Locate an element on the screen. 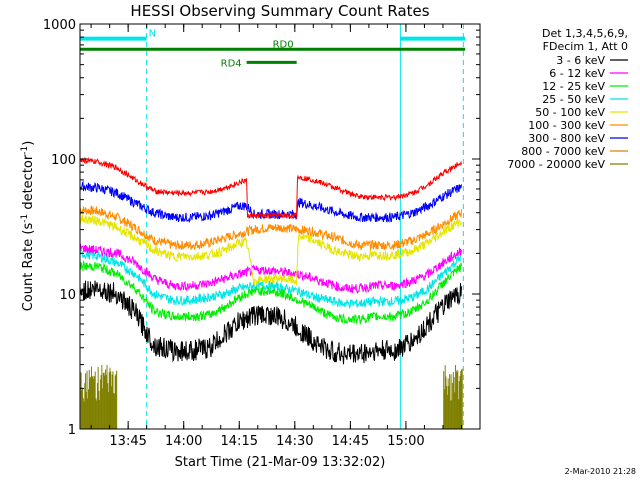 The width and height of the screenshot is (640, 480). x-tick-label-4: 14:45 is located at coordinates (350, 441).